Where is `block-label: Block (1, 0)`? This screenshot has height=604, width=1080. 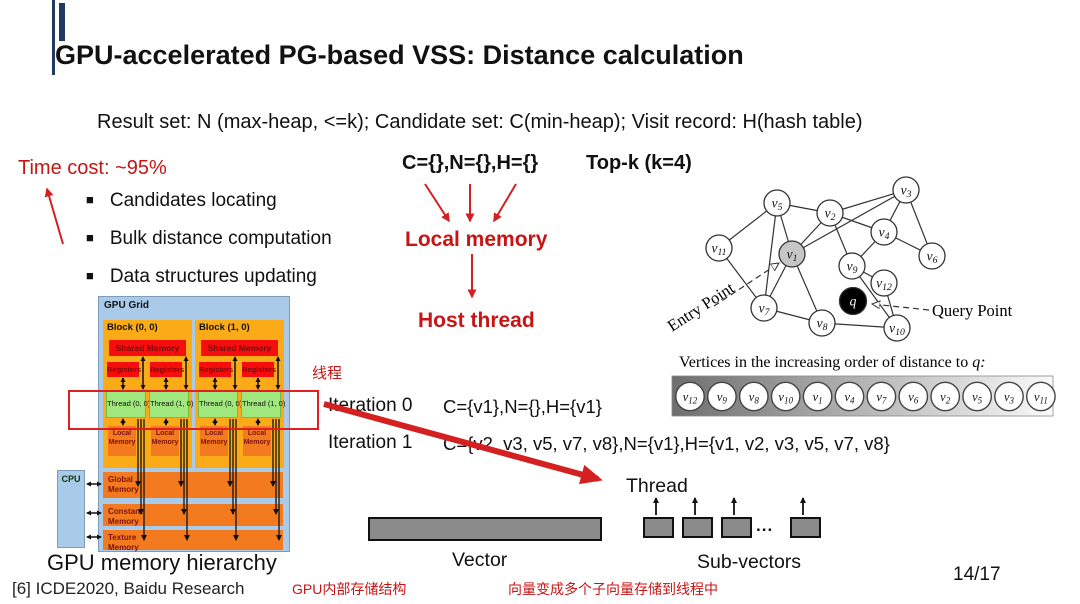
block-label: Block (1, 0) is located at coordinates (224, 327).